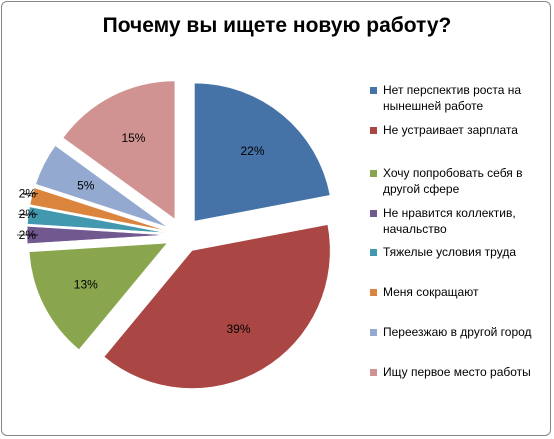 The image size is (554, 439). I want to click on legend-label: Тяжелые условия труда, so click(449, 252).